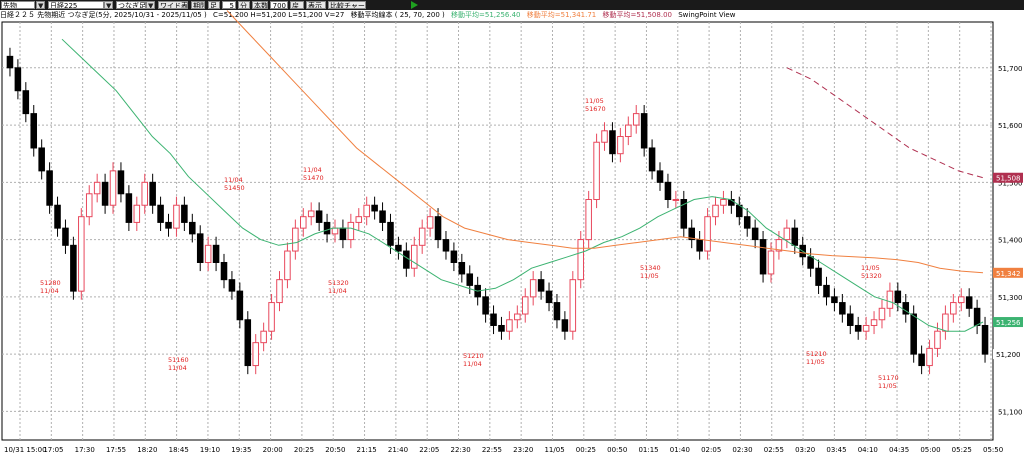  Describe the element at coordinates (805, 450) in the screenshot. I see `time-axis-label: 03:20` at that location.